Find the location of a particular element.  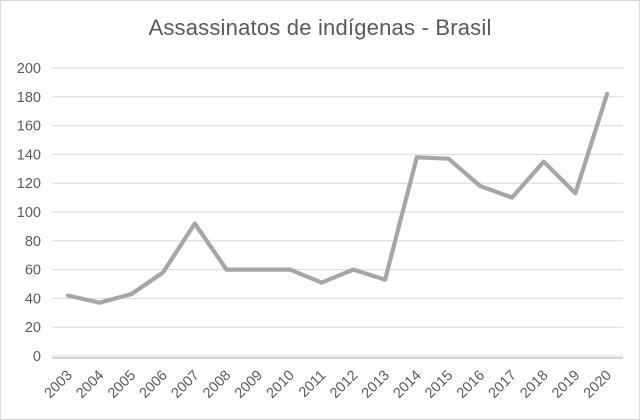

x-tick-label: 2007 is located at coordinates (185, 385).